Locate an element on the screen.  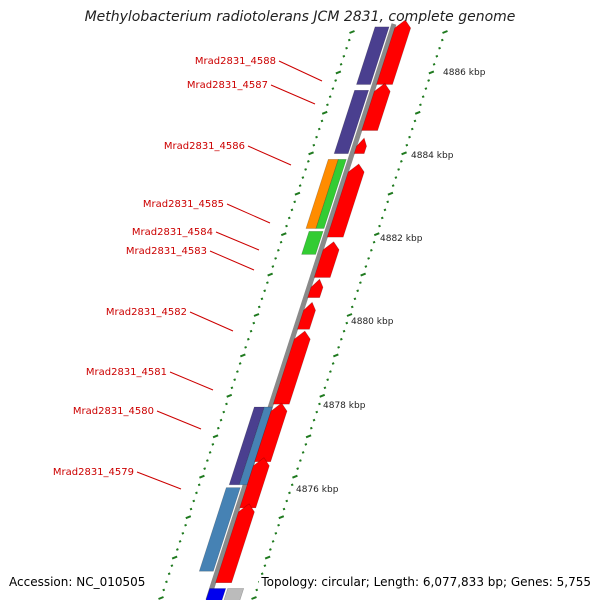
kbp-label: 4886 kbp is located at coordinates (464, 73).